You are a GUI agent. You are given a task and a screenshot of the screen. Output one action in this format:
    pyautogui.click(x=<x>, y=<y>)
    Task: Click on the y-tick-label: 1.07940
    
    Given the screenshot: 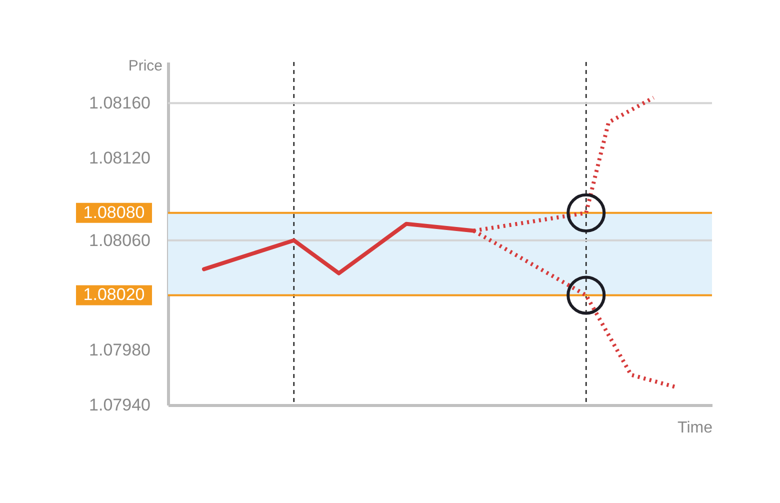 What is the action you would take?
    pyautogui.click(x=119, y=405)
    